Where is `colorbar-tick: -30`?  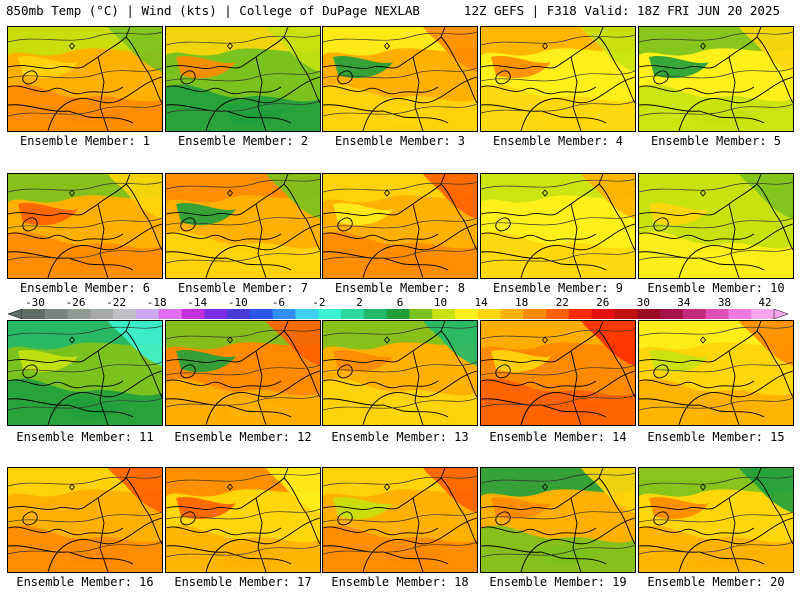
colorbar-tick: -30 is located at coordinates (35, 302).